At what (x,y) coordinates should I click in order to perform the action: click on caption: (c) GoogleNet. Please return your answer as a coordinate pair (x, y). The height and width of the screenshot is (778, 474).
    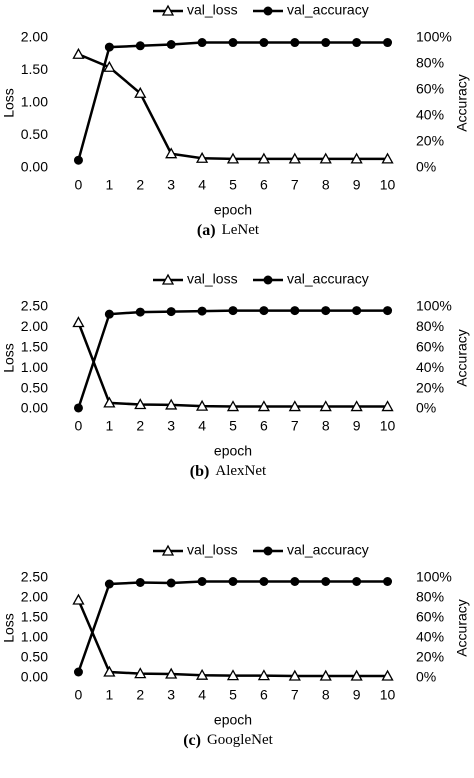
    Looking at the image, I should click on (228, 740).